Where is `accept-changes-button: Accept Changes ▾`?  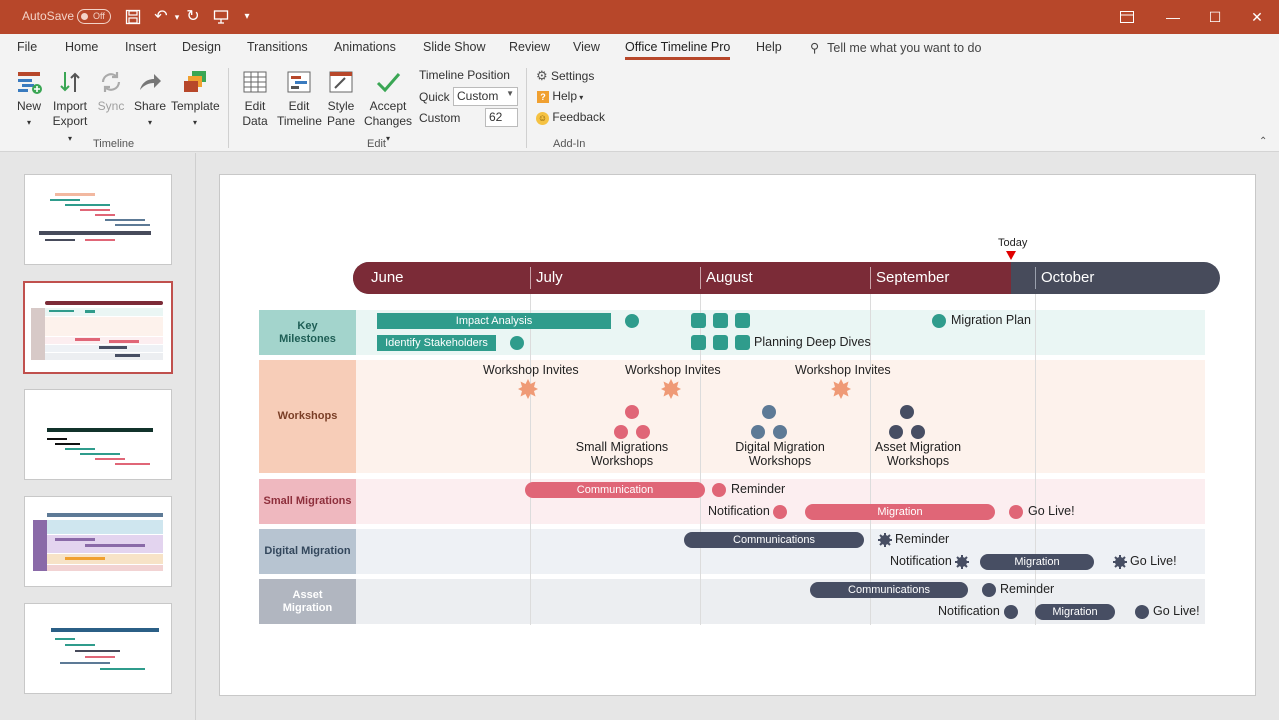 accept-changes-button: Accept Changes ▾ is located at coordinates (388, 107).